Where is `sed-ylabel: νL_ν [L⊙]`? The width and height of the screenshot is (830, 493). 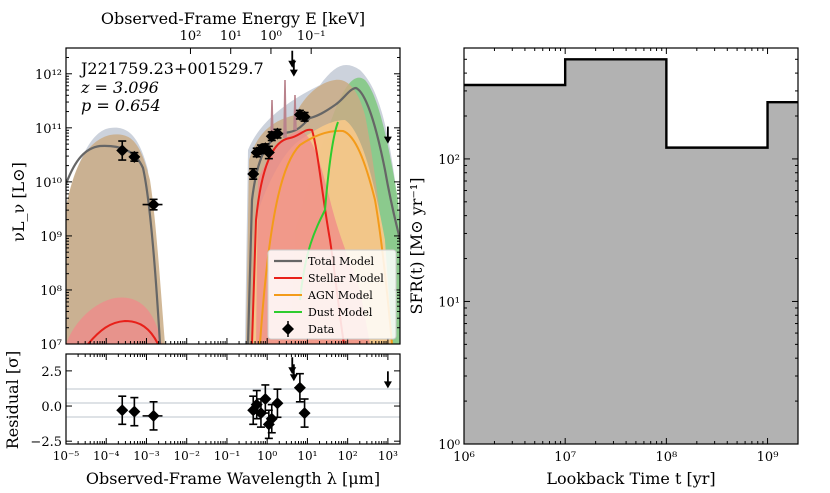
sed-ylabel: νL_ν [L⊙] is located at coordinates (18, 202).